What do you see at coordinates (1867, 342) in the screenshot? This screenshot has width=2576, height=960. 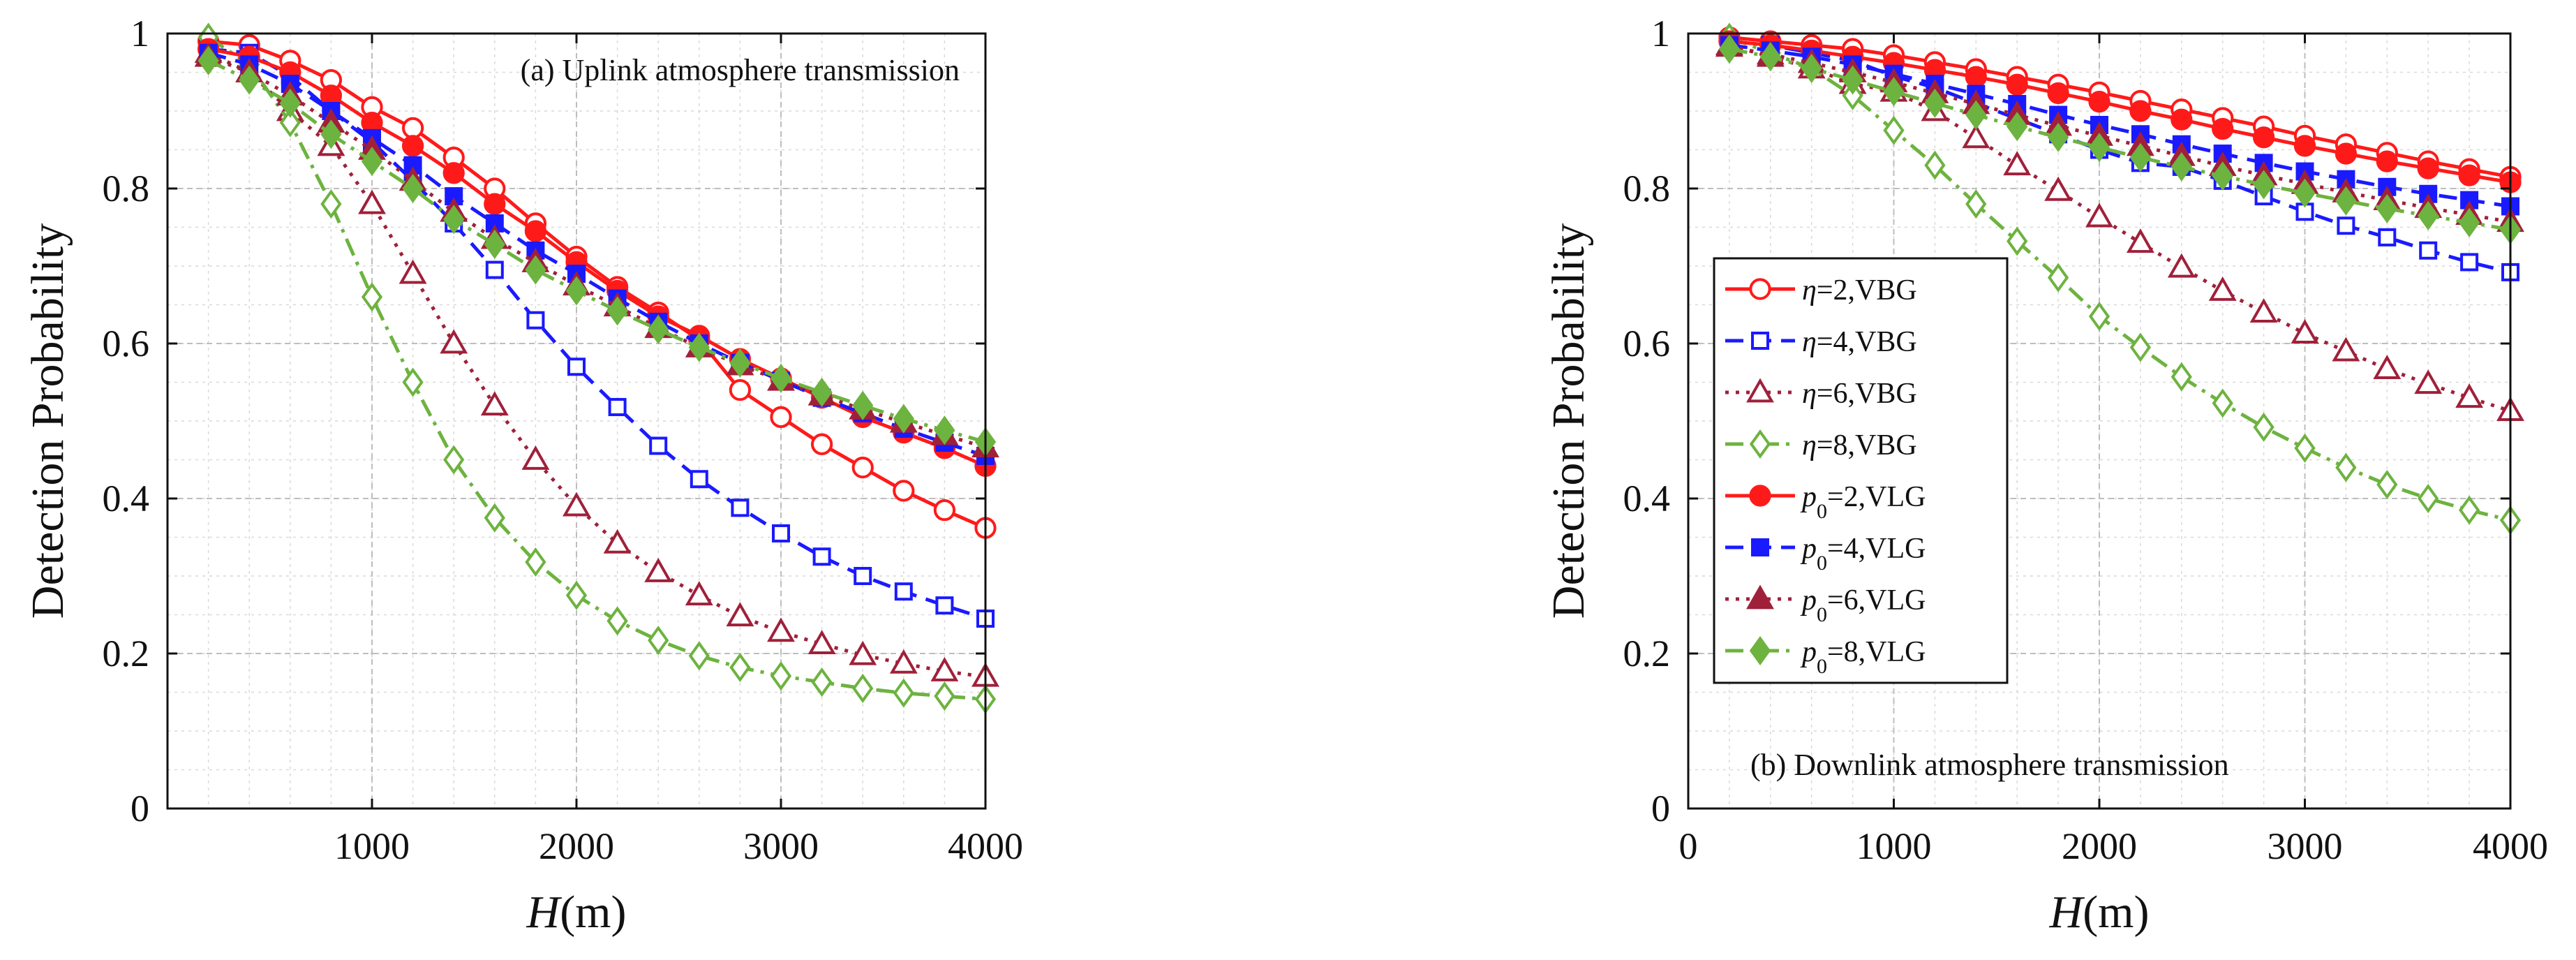 I see `legend-text-rest: =4,VBG` at bounding box center [1867, 342].